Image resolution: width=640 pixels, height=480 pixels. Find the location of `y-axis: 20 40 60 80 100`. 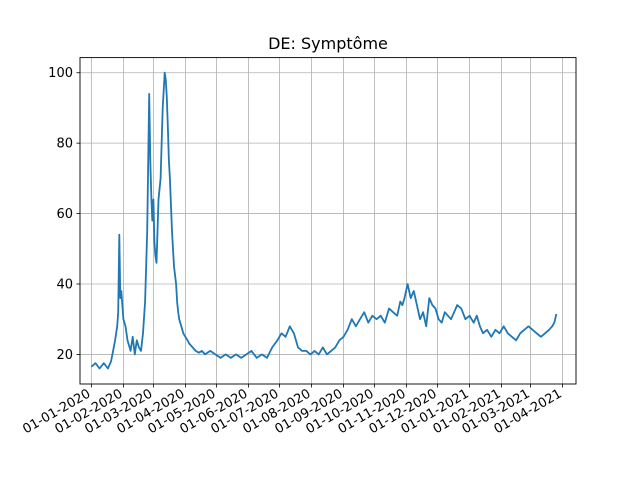

y-axis: 20 40 60 80 100 is located at coordinates (64, 214).